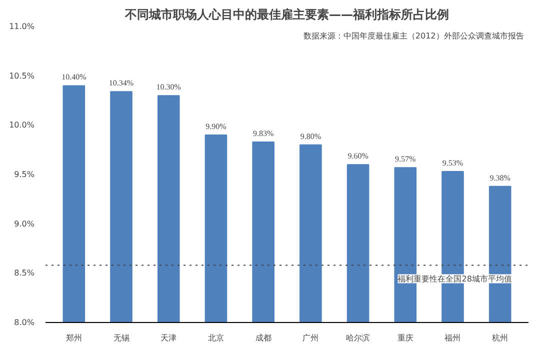  I want to click on data-label: 9.38%, so click(500, 177).